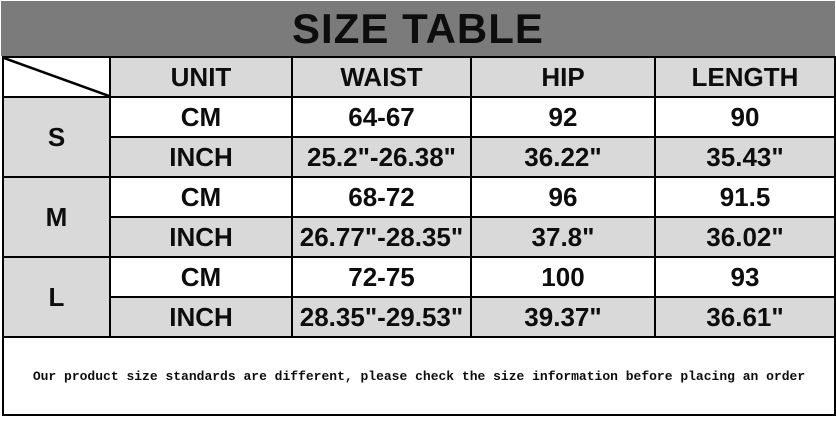  What do you see at coordinates (745, 277) in the screenshot?
I see `length-value: 93` at bounding box center [745, 277].